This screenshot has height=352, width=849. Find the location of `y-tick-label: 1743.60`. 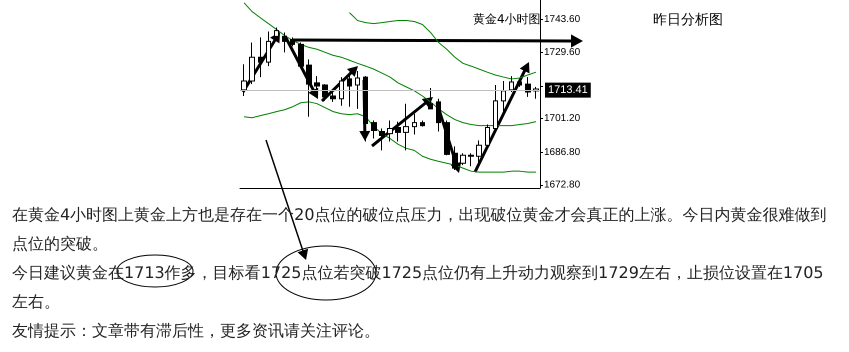

y-tick-label: 1743.60 is located at coordinates (562, 20).